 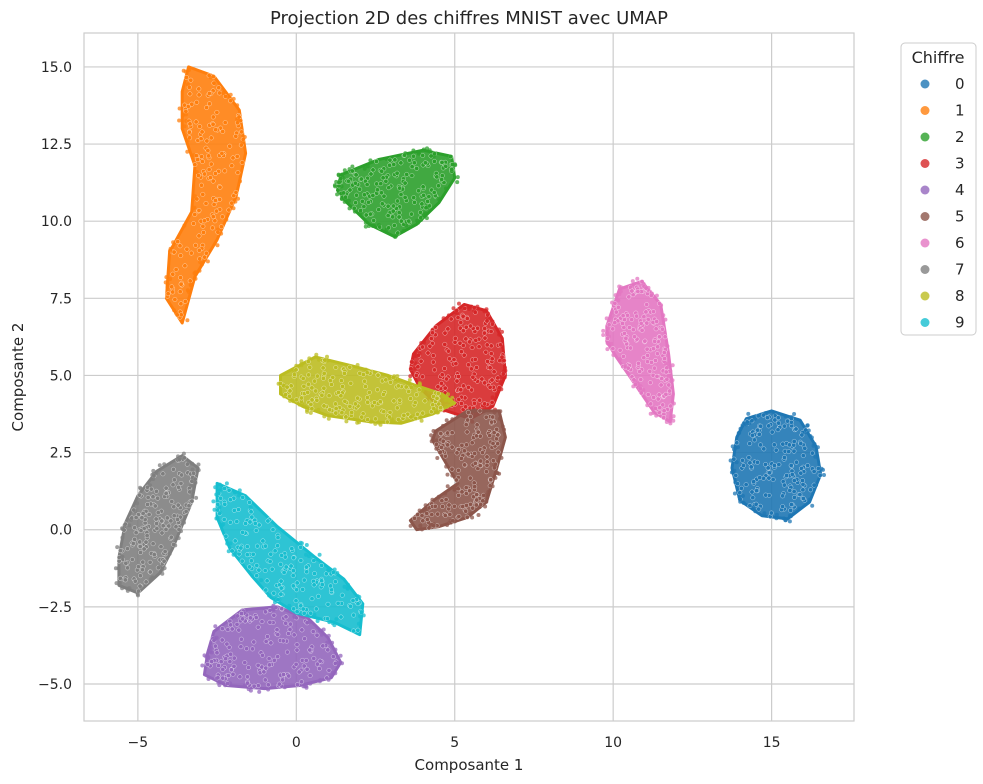 What do you see at coordinates (925, 163) in the screenshot?
I see `legend-marker` at bounding box center [925, 163].